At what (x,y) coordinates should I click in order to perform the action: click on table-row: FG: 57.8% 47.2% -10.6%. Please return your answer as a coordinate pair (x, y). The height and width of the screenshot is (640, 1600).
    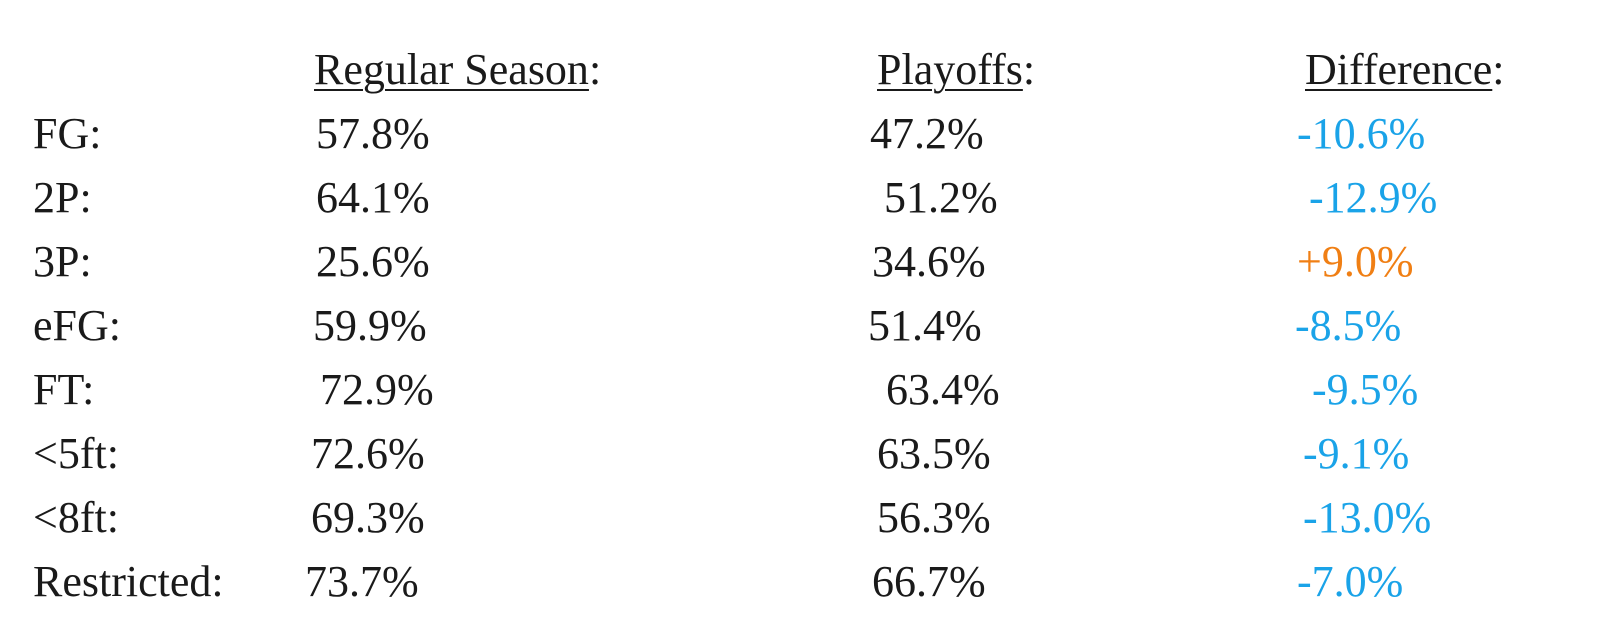
    Looking at the image, I should click on (800, 134).